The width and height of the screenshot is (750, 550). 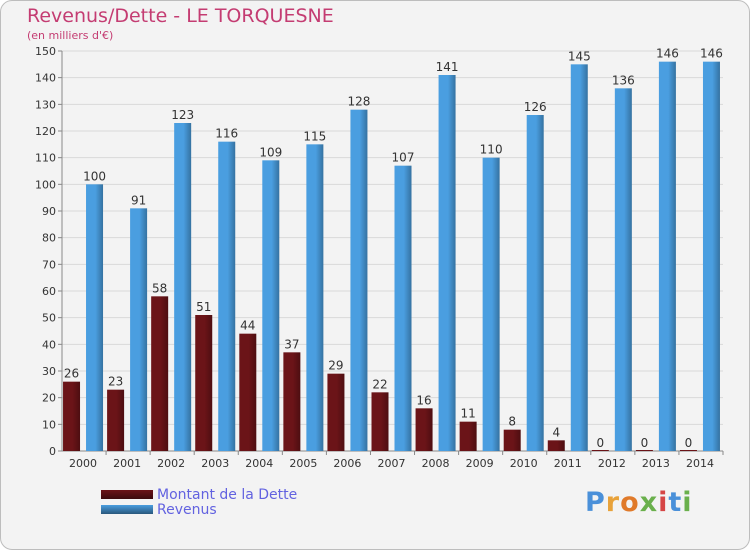 What do you see at coordinates (127, 509) in the screenshot?
I see `legend-swatch-revenus` at bounding box center [127, 509].